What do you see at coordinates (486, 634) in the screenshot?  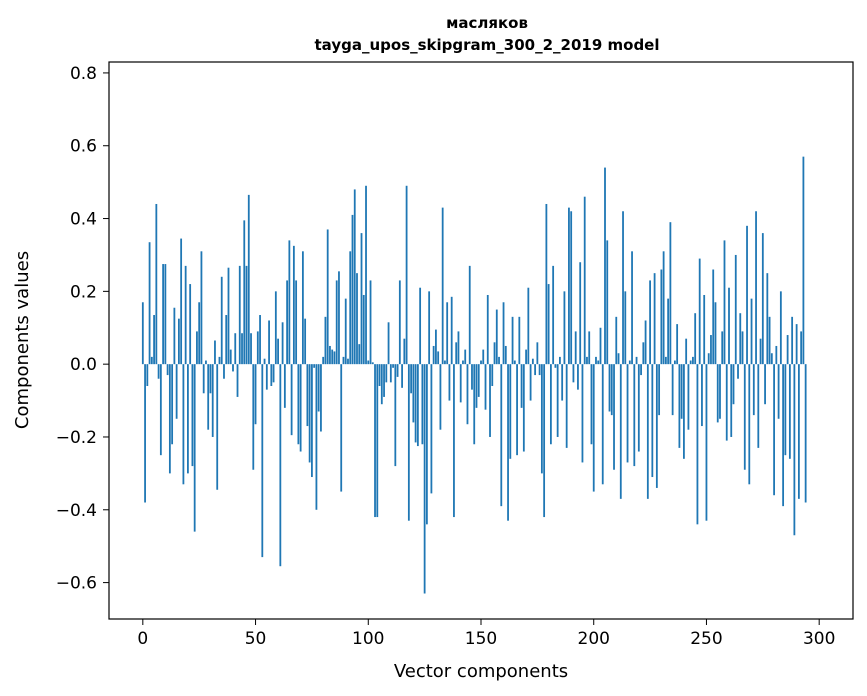 I see `x-axis-ticks: 0 50 100 150 200 250 300` at bounding box center [486, 634].